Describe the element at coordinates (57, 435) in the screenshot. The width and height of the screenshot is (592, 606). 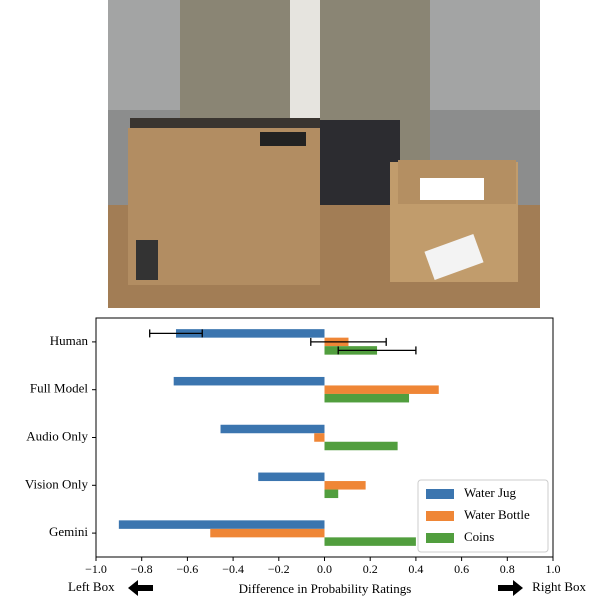
I see `y-tick-label: Audio Only` at that location.